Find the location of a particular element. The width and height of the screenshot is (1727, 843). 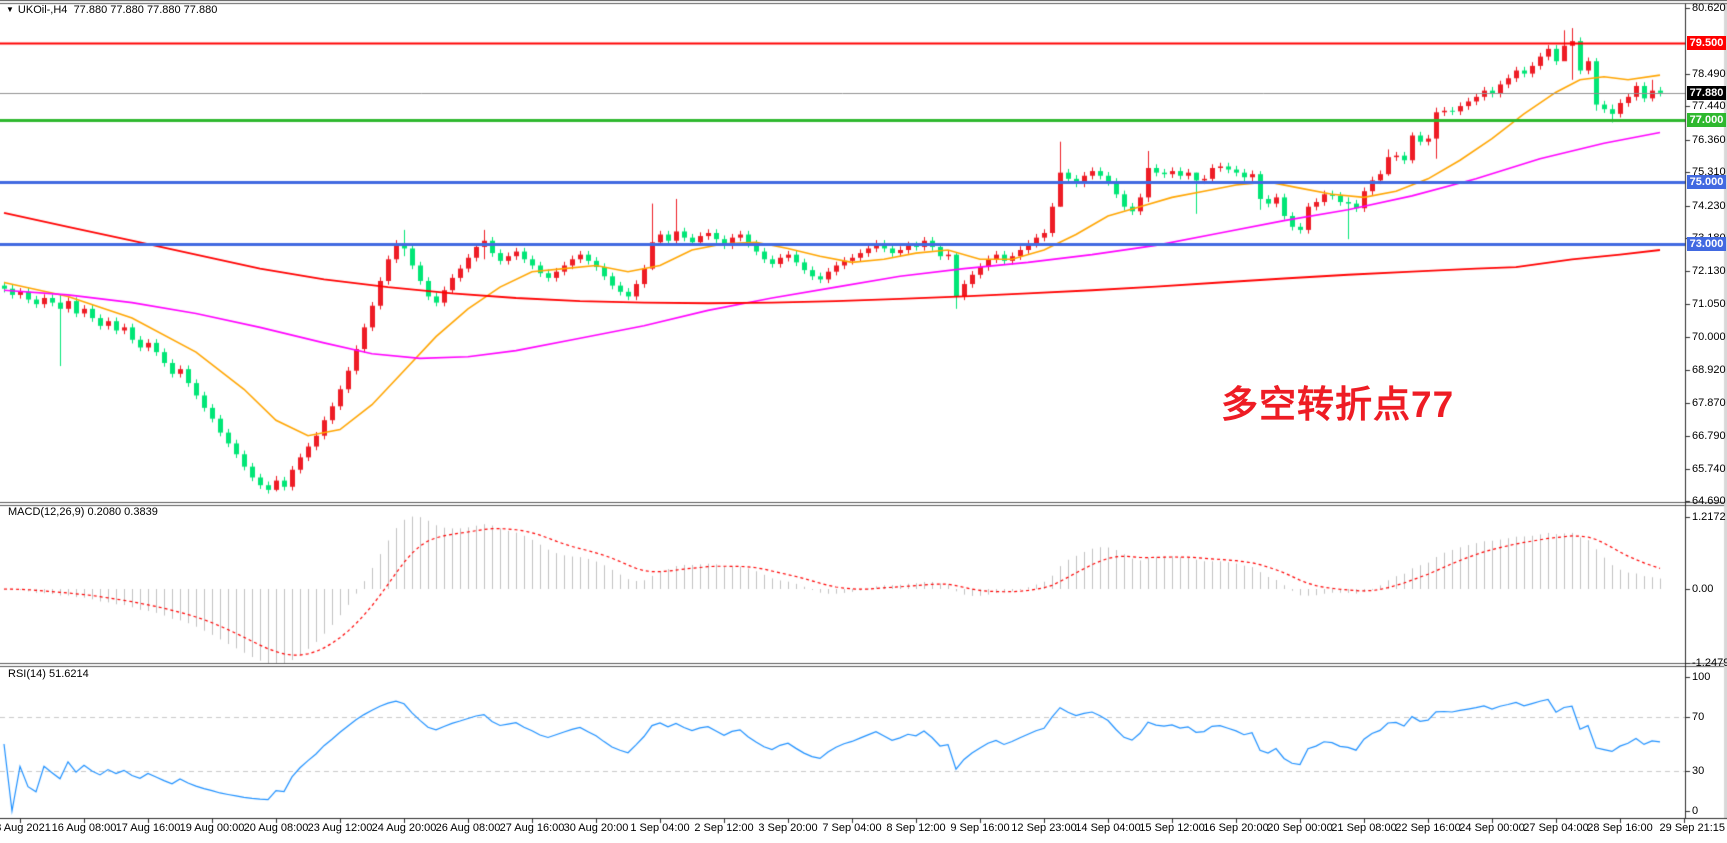

time-axis-label: 30 Aug 20:00 is located at coordinates (596, 828).